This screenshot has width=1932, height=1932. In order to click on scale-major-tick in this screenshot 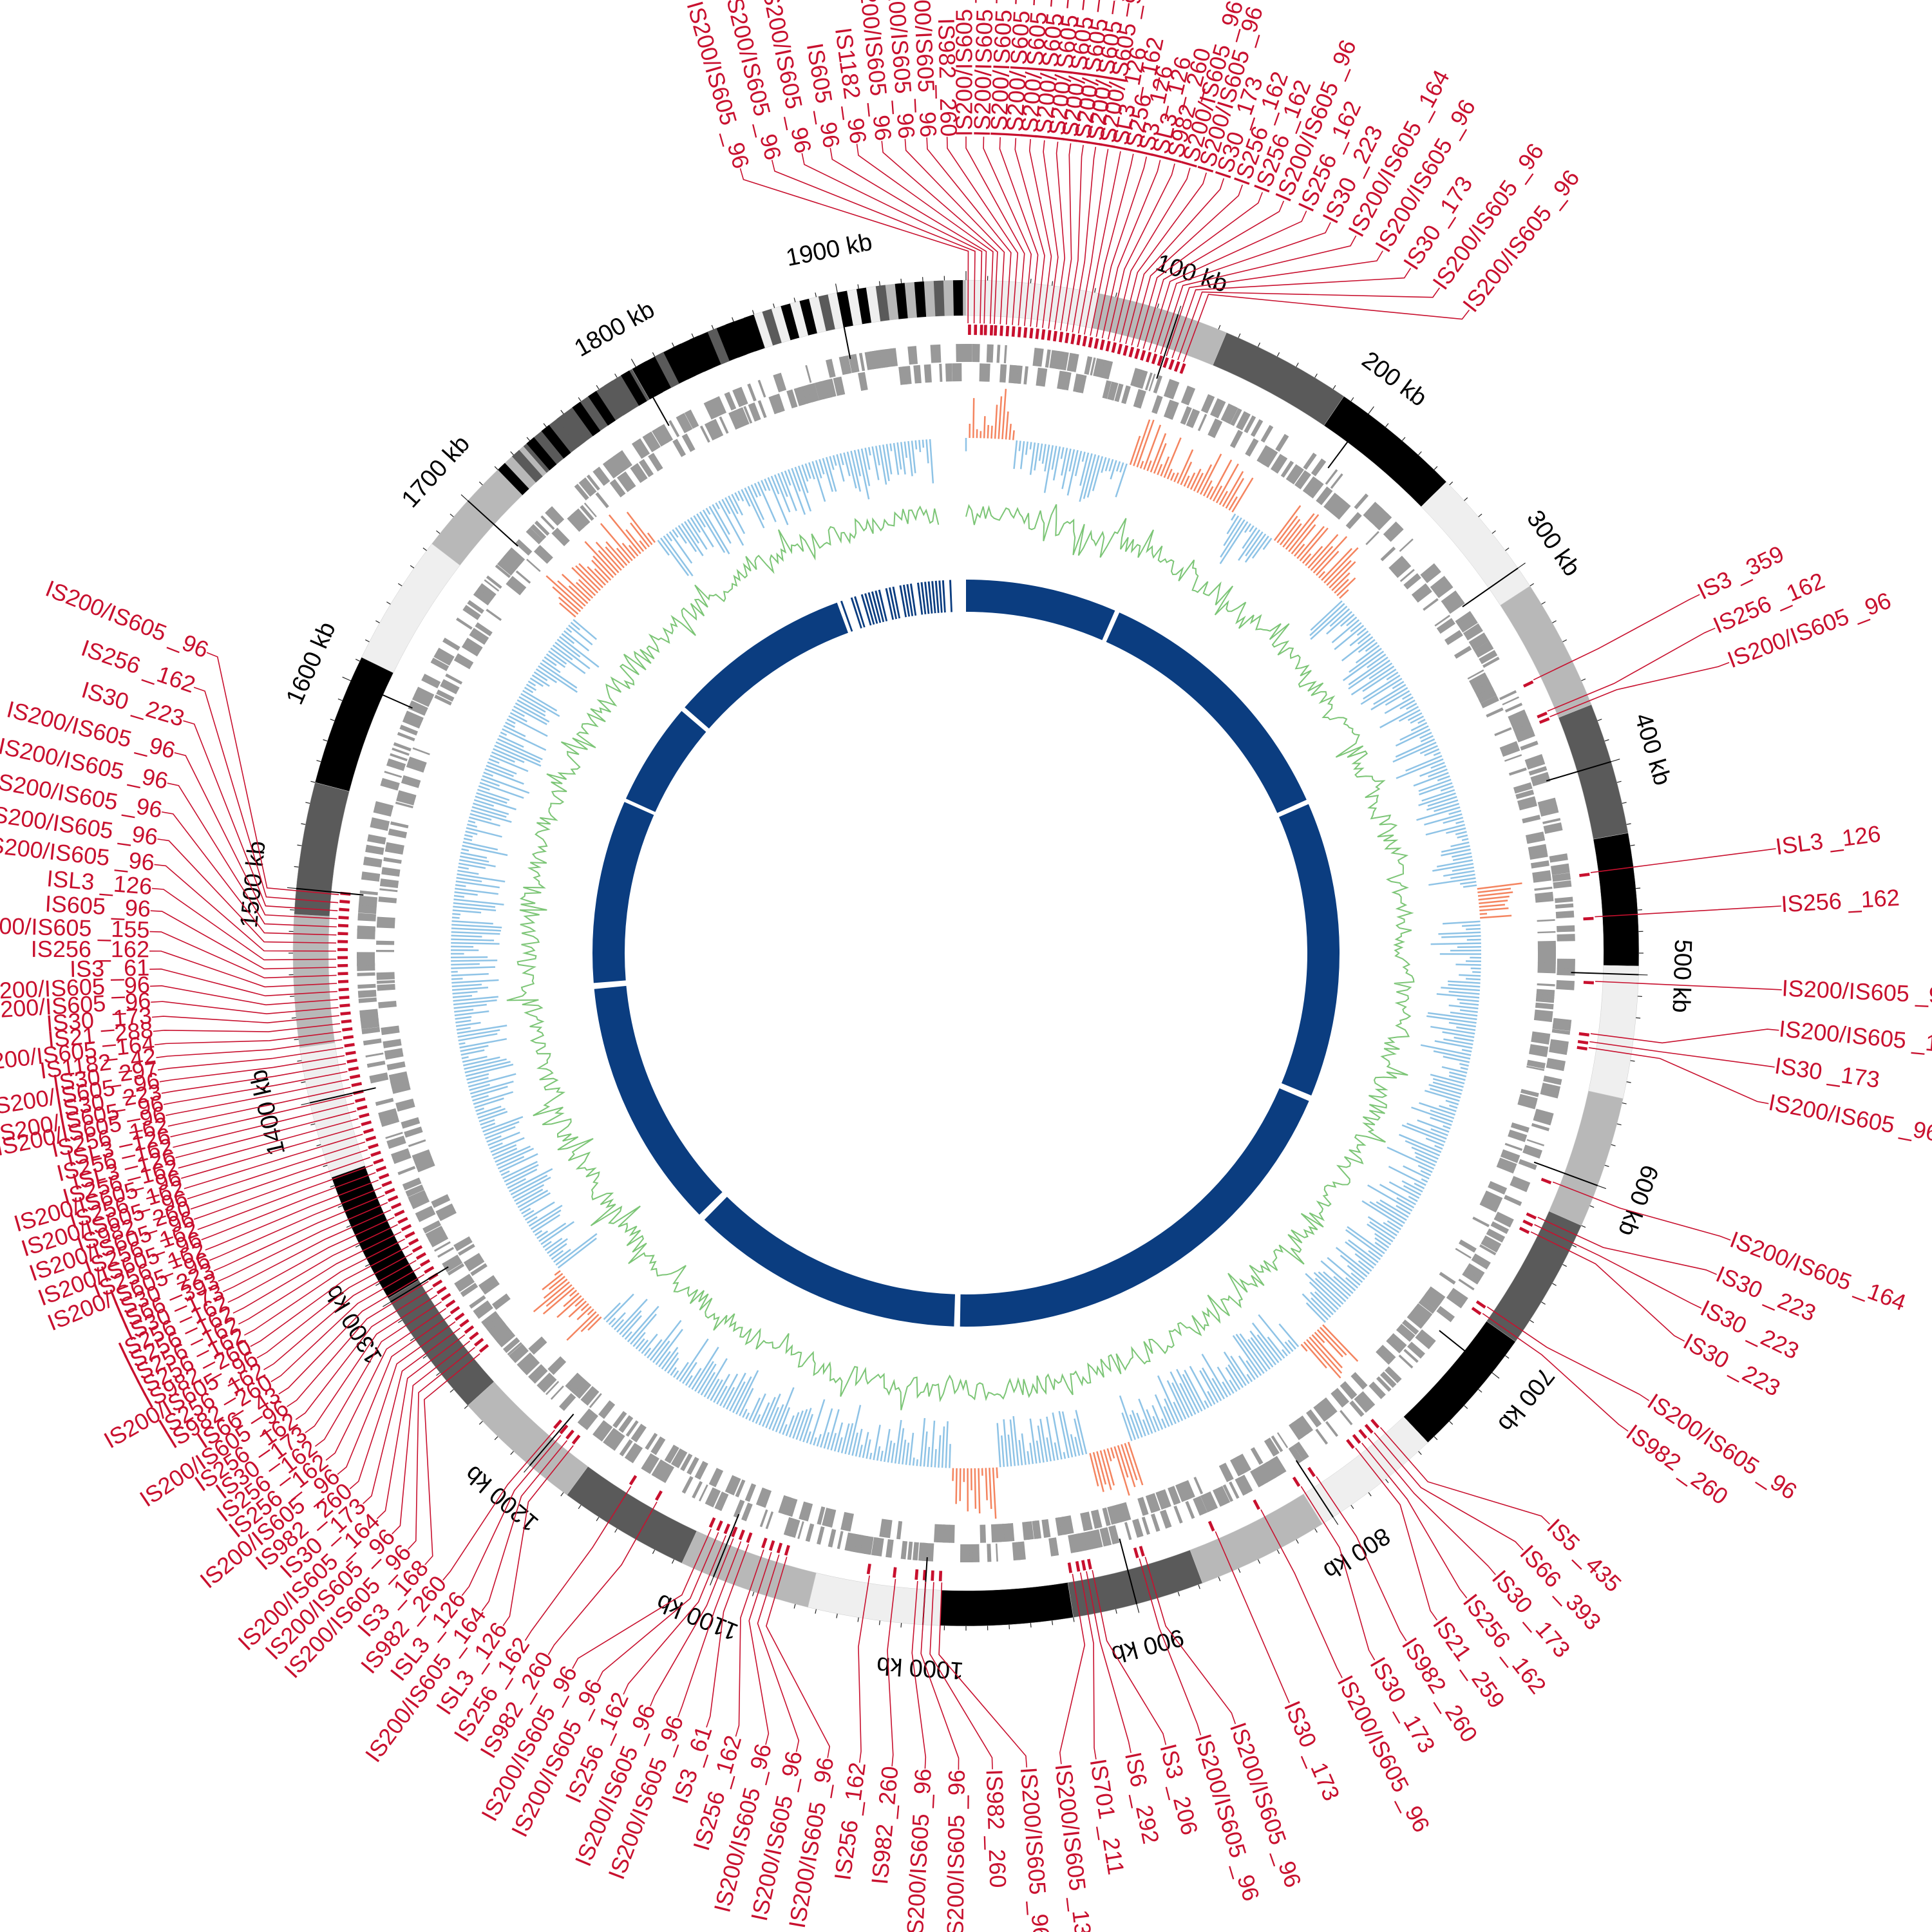, I will do `click(493, 523)`.